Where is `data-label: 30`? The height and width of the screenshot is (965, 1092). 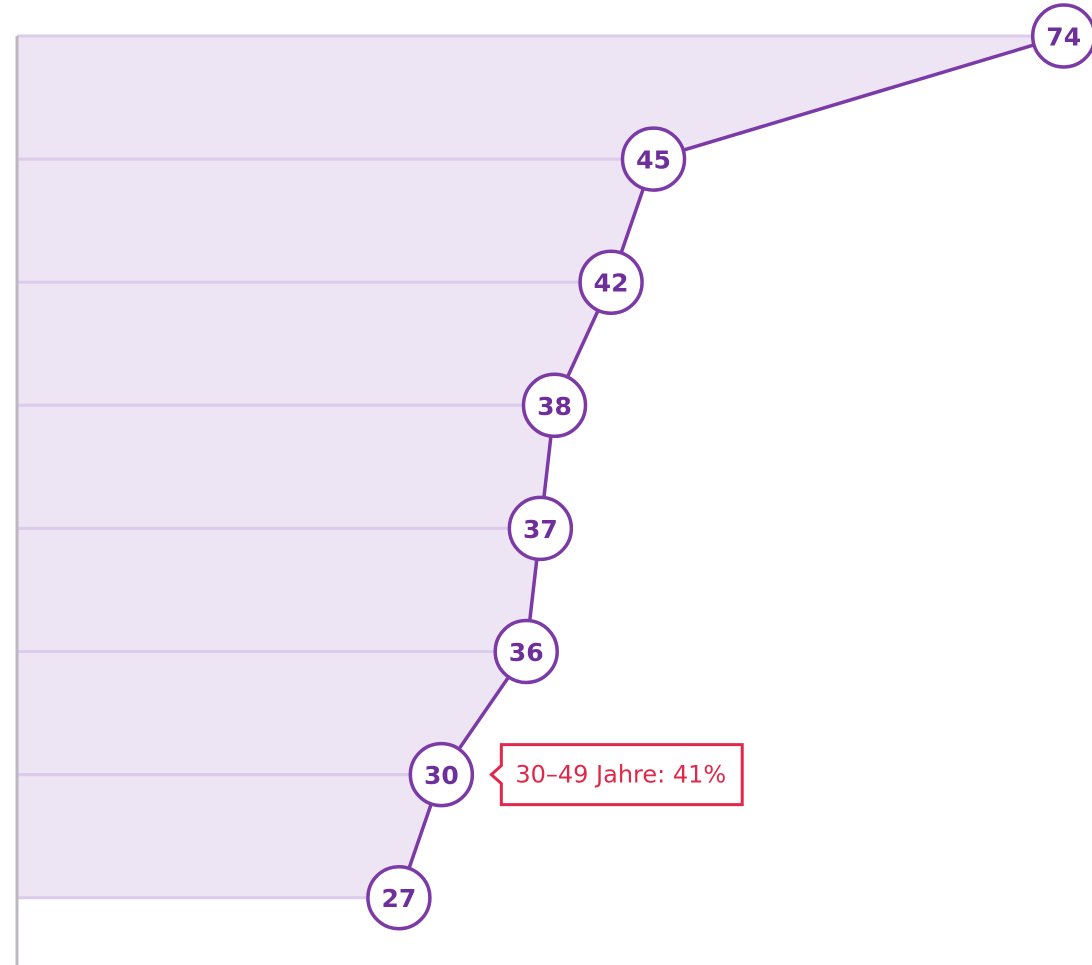
data-label: 30 is located at coordinates (441, 775).